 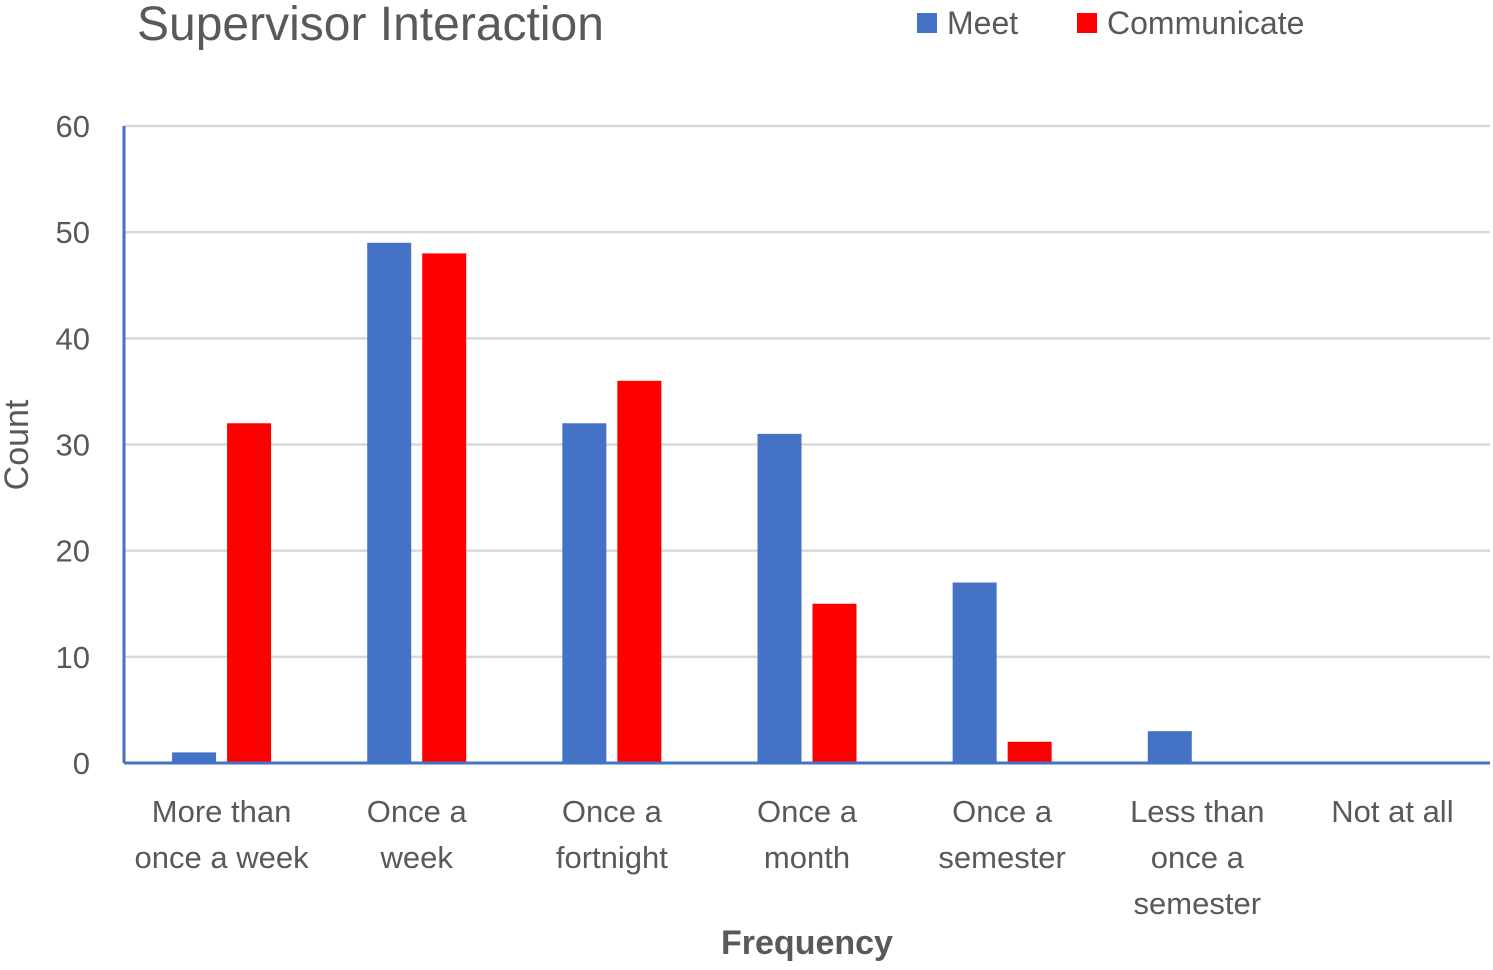 What do you see at coordinates (73, 338) in the screenshot?
I see `y-tick-label-40: 40` at bounding box center [73, 338].